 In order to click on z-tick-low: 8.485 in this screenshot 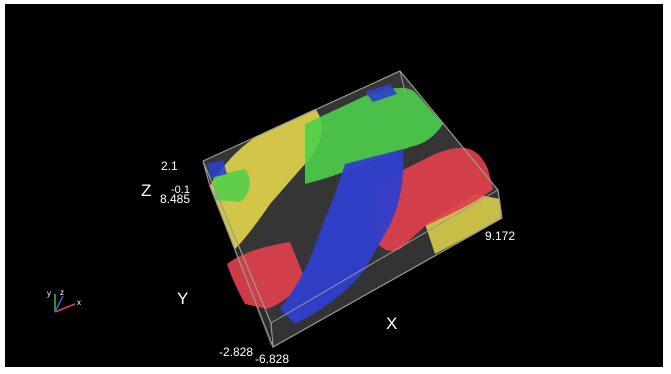, I will do `click(175, 199)`.